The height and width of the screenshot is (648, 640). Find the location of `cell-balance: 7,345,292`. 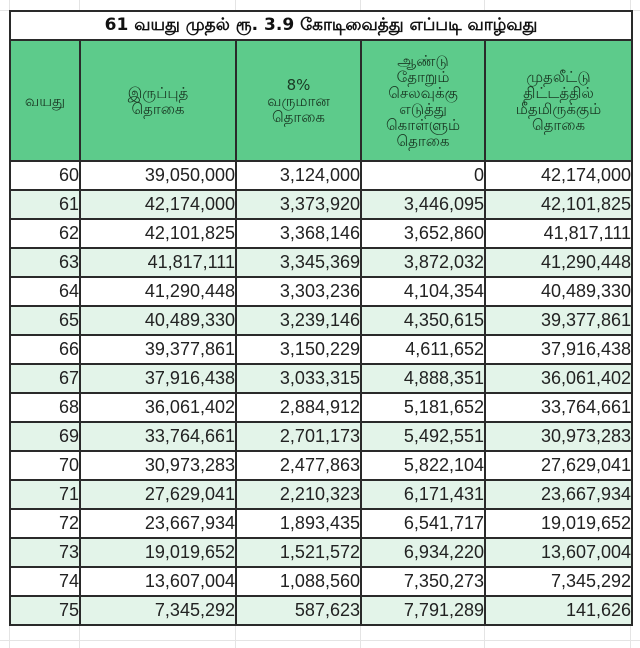

cell-balance: 7,345,292 is located at coordinates (158, 610).